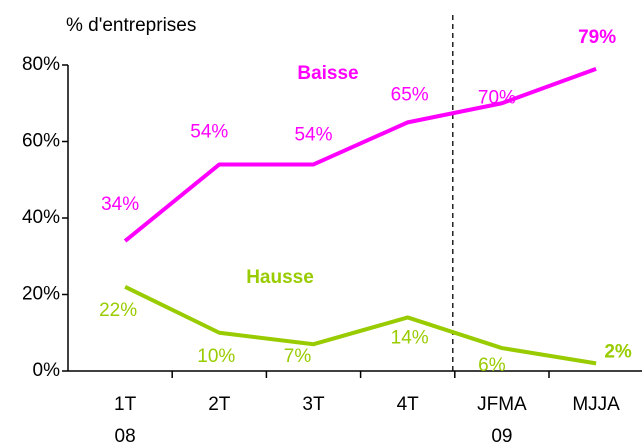  Describe the element at coordinates (125, 435) in the screenshot. I see `x-year-label: 08` at that location.